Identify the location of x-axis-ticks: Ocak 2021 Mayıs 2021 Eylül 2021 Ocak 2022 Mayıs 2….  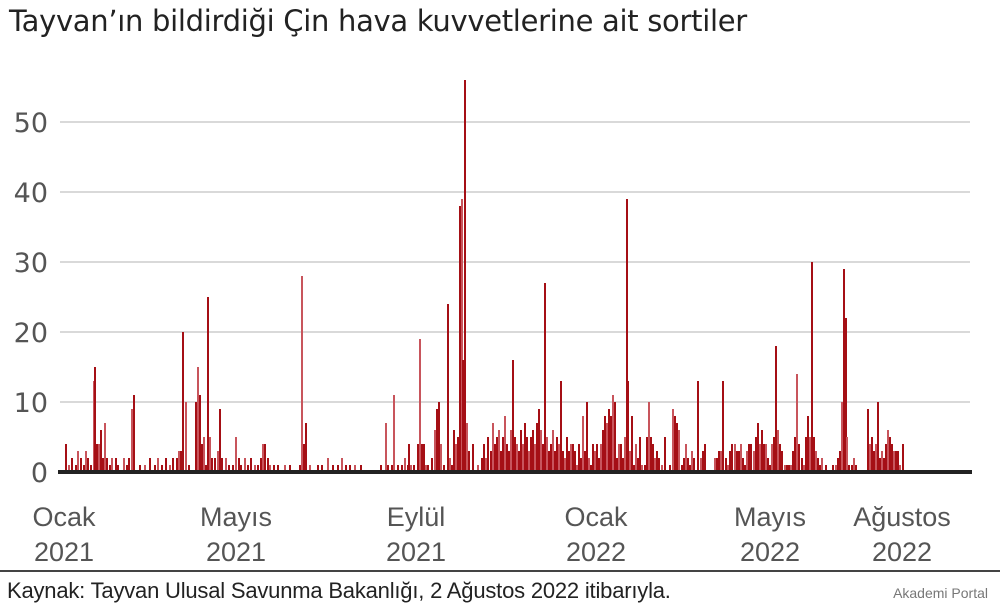
(491, 534).